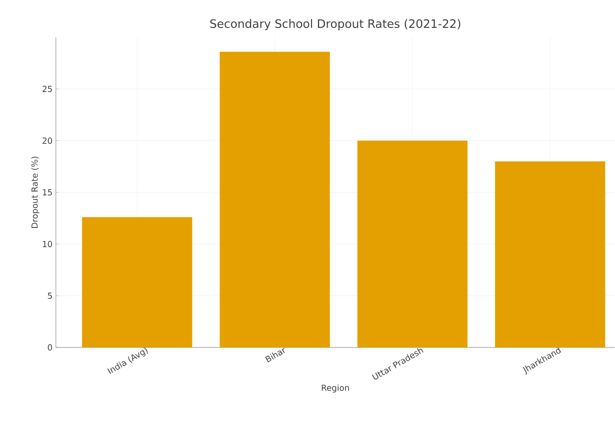  I want to click on y-tick-label: 0, so click(50, 347).